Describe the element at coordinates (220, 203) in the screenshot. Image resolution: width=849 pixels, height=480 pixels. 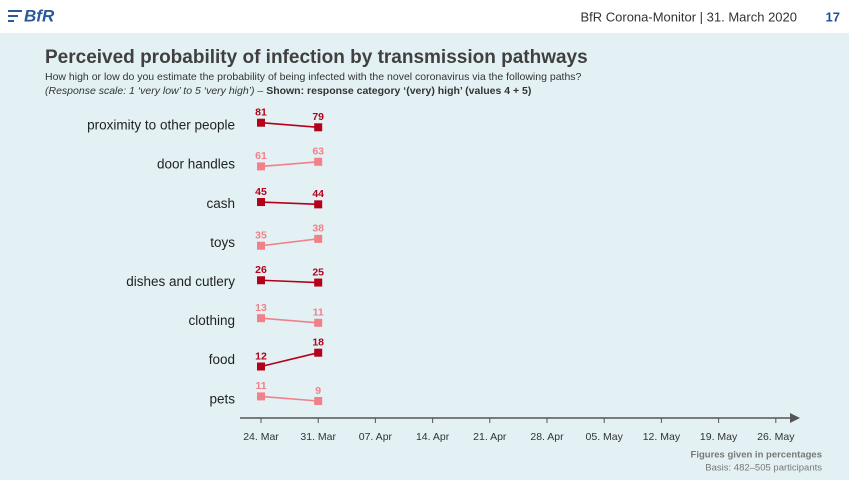
I see `row-label: cash` at that location.